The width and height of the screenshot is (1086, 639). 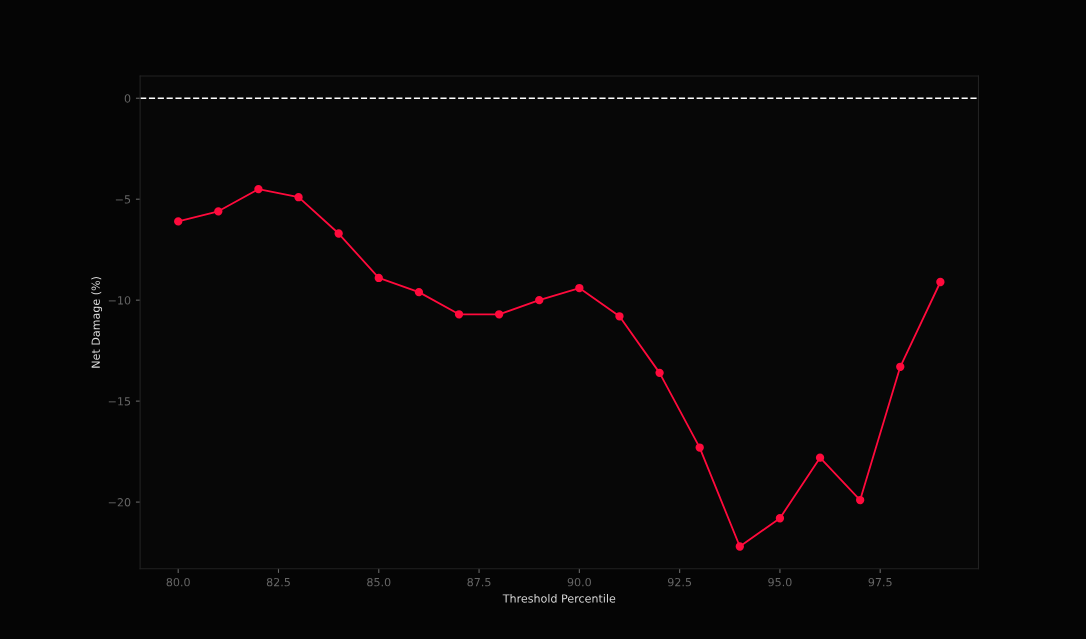 I want to click on y-tick-label: −5, so click(x=123, y=199).